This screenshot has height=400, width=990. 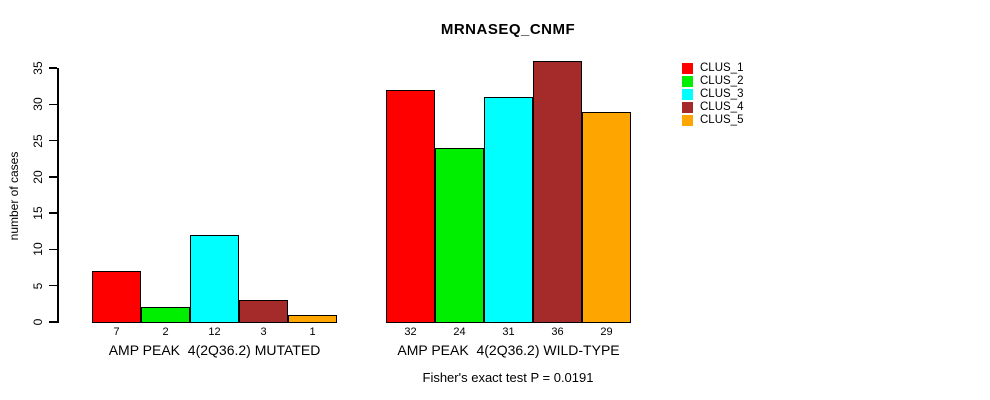 I want to click on bar-value-label: 12, so click(x=214, y=332).